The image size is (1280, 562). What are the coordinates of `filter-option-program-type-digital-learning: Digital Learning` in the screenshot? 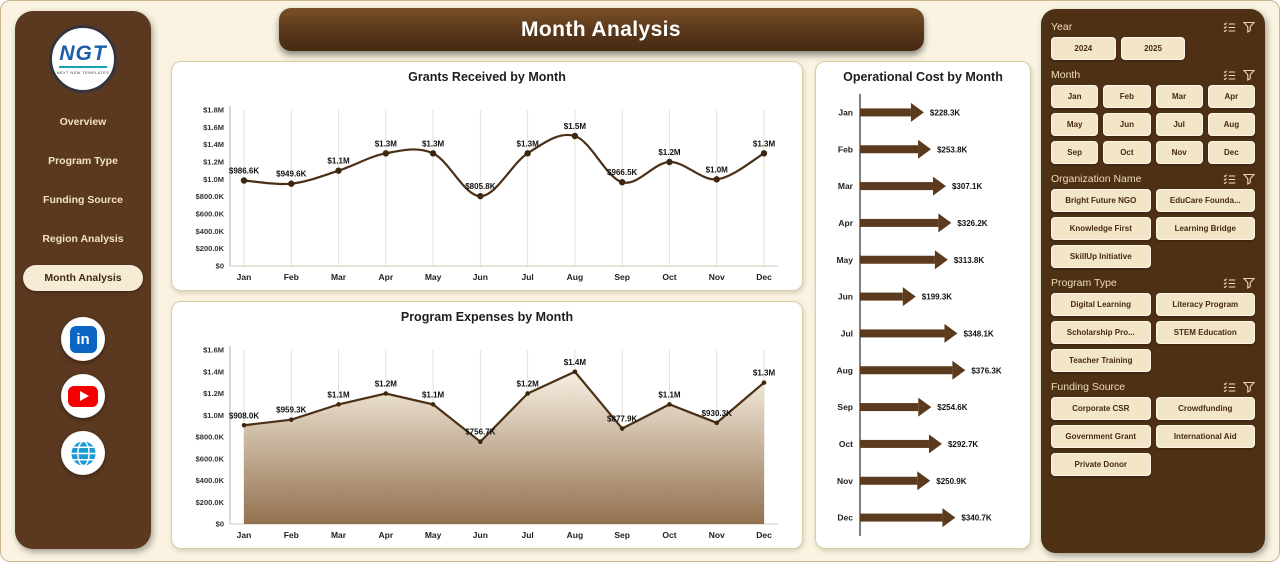 It's located at (1101, 304).